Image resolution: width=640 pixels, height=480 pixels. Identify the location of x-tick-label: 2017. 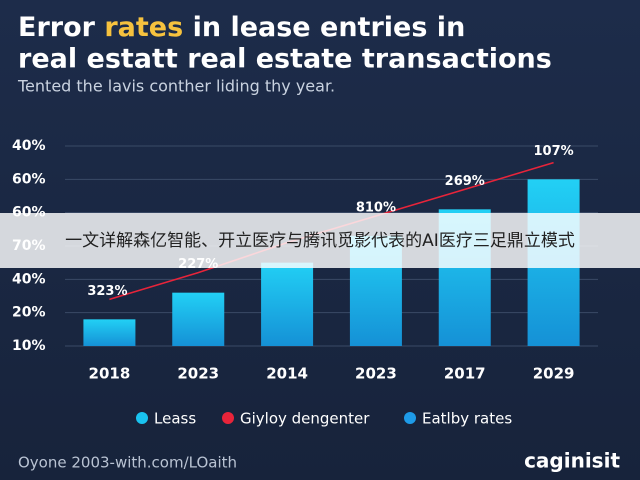
(465, 374).